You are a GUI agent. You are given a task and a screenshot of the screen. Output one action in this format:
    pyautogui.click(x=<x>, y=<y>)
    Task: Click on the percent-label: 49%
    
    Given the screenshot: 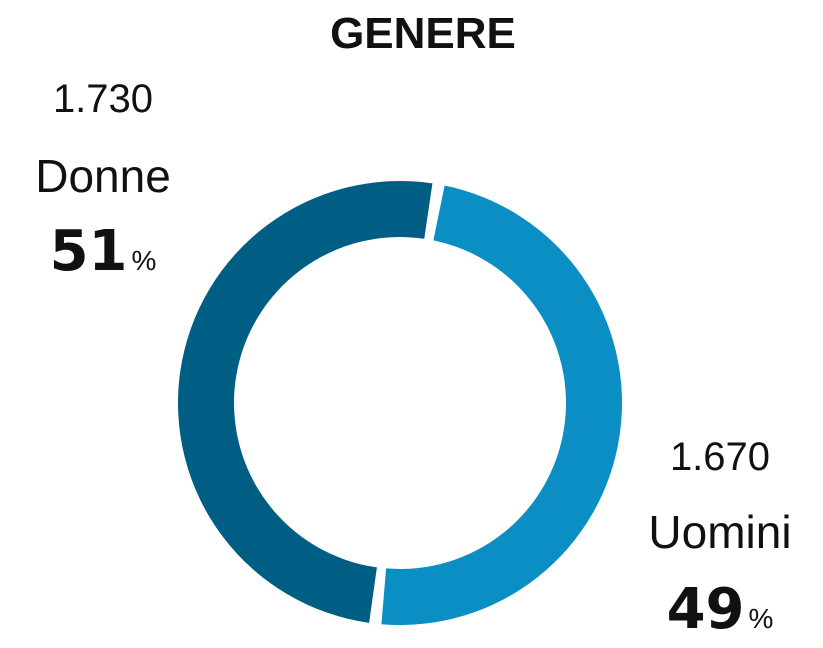 What is the action you would take?
    pyautogui.click(x=720, y=609)
    